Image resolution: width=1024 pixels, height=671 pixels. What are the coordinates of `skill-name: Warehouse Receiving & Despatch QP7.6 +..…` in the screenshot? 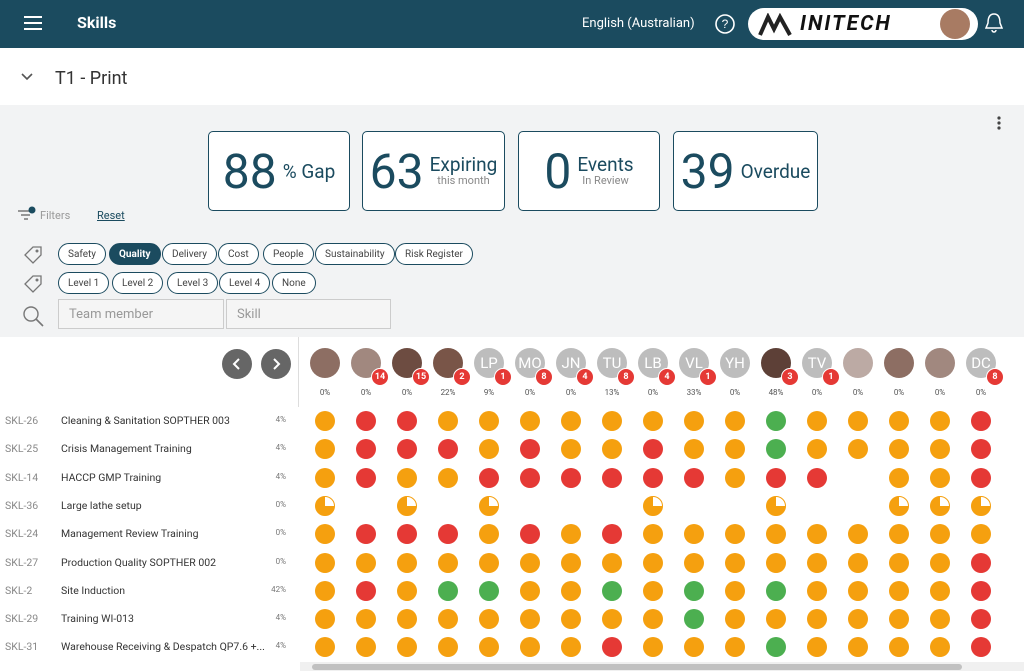 It's located at (163, 647).